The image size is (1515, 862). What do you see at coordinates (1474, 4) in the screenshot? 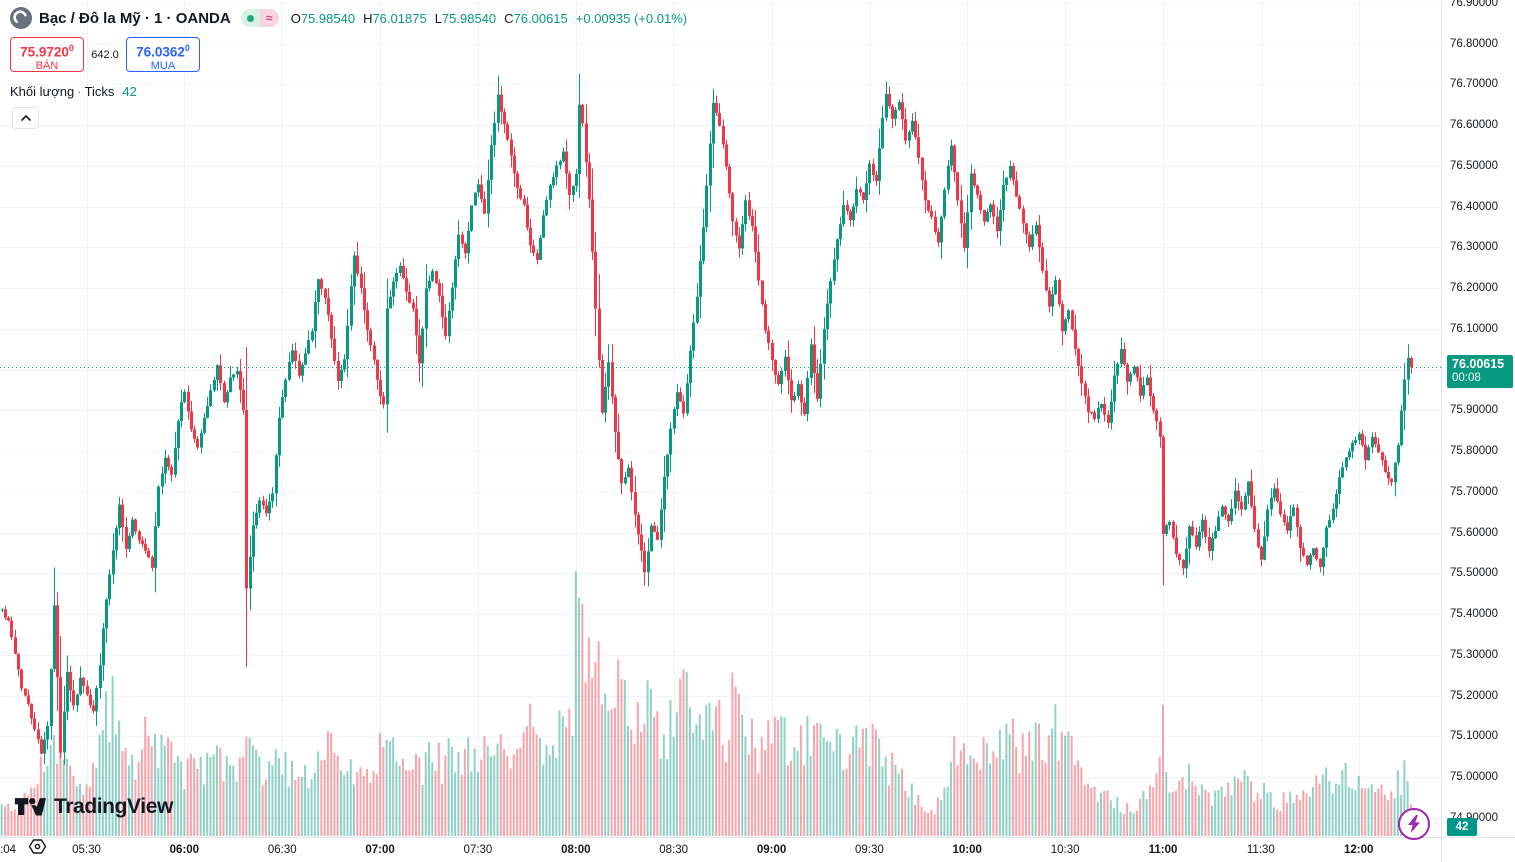
I see `price-tick-label: 76.90000` at bounding box center [1474, 4].